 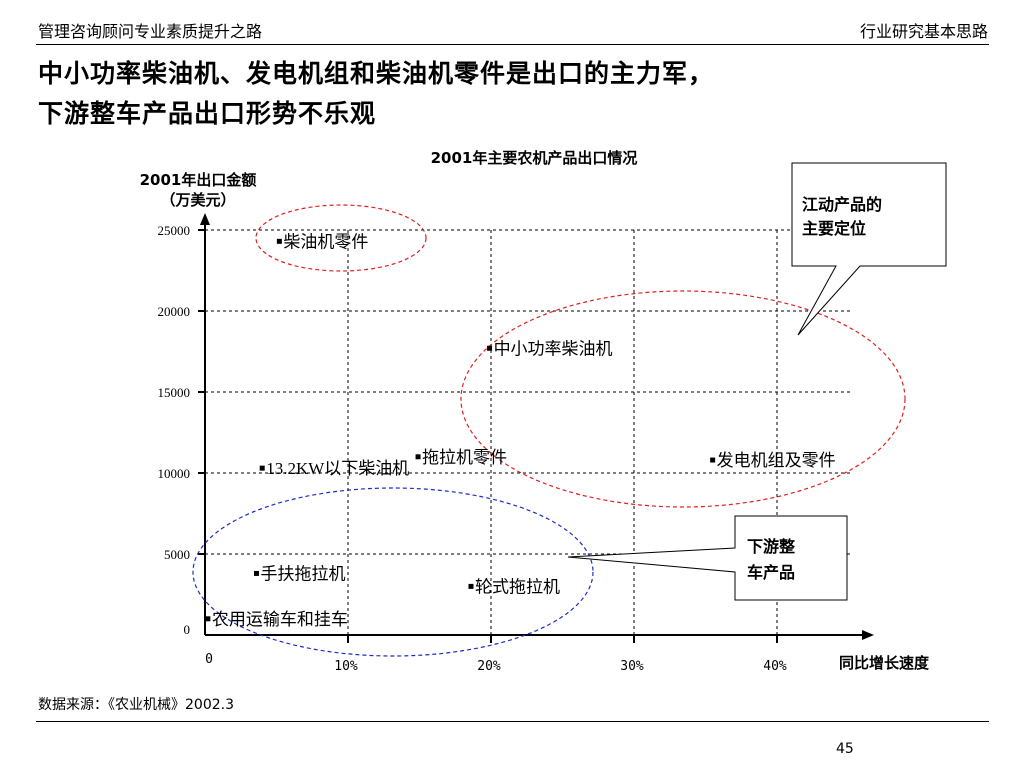 What do you see at coordinates (376, 73) in the screenshot?
I see `slide-title-line-1: 中小功率柴油机、发电机组和柴油机零件是出口的主力军，` at bounding box center [376, 73].